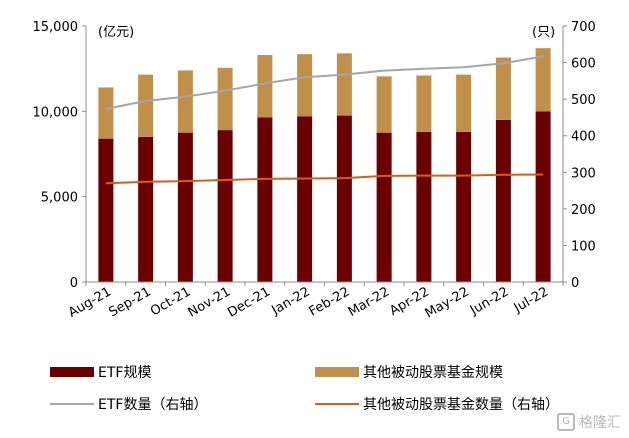 This screenshot has height=438, width=629. What do you see at coordinates (72, 372) in the screenshot?
I see `legend-swatch-etf-scale` at bounding box center [72, 372].